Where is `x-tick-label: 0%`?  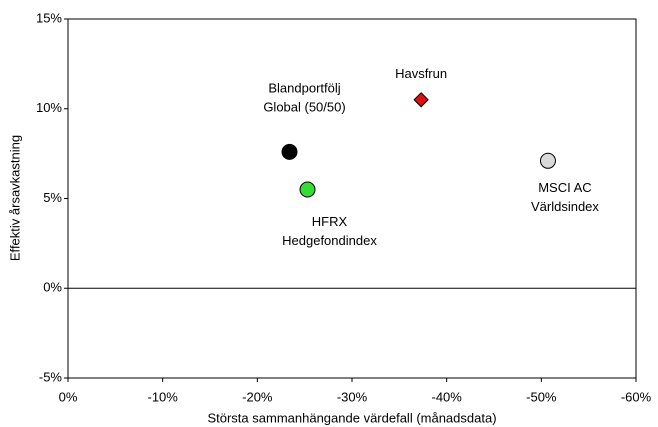 x-tick-label: 0% is located at coordinates (68, 396).